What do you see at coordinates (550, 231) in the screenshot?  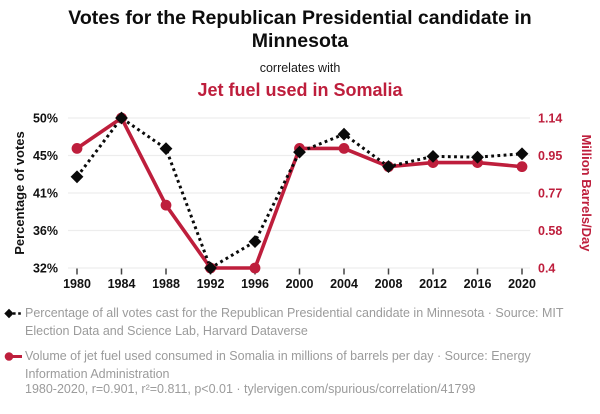 I see `svg-text: 0.58` at bounding box center [550, 231].